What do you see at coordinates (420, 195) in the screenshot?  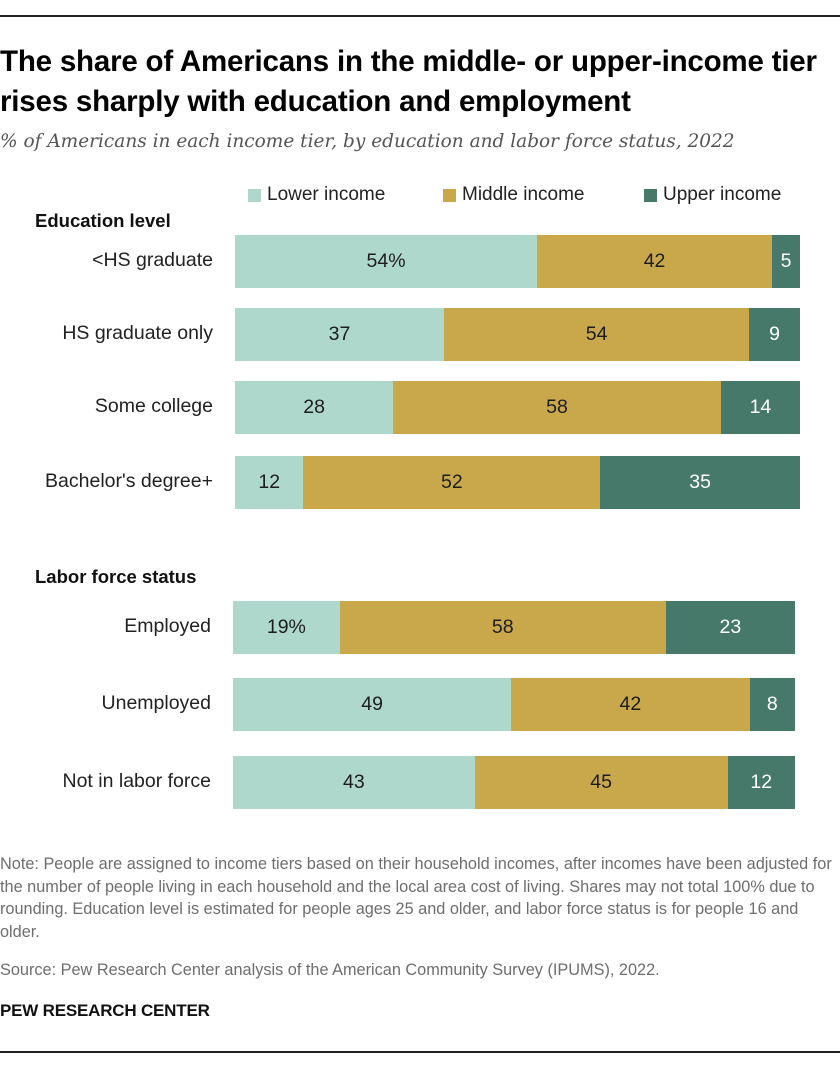 I see `legend: Lower income Middle income Upper income` at bounding box center [420, 195].